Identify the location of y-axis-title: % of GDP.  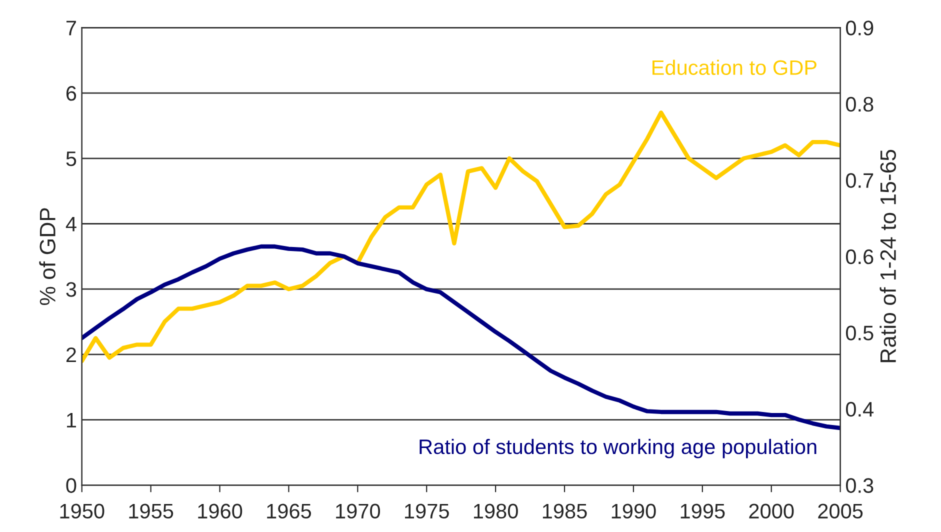
(47, 257).